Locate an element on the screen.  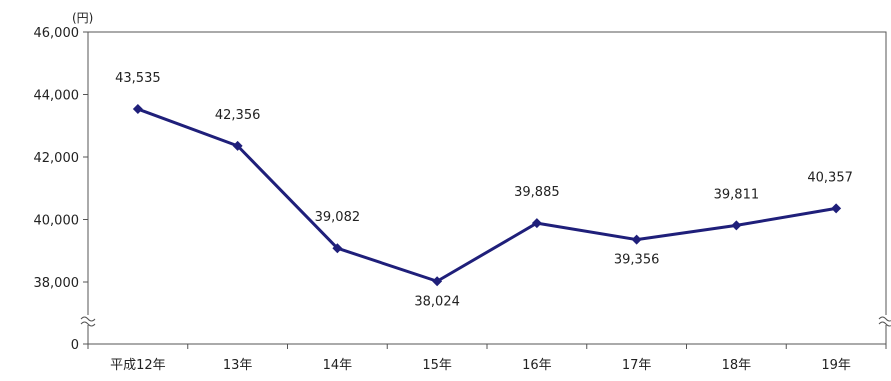
x-tick-label: 15年 is located at coordinates (437, 365).